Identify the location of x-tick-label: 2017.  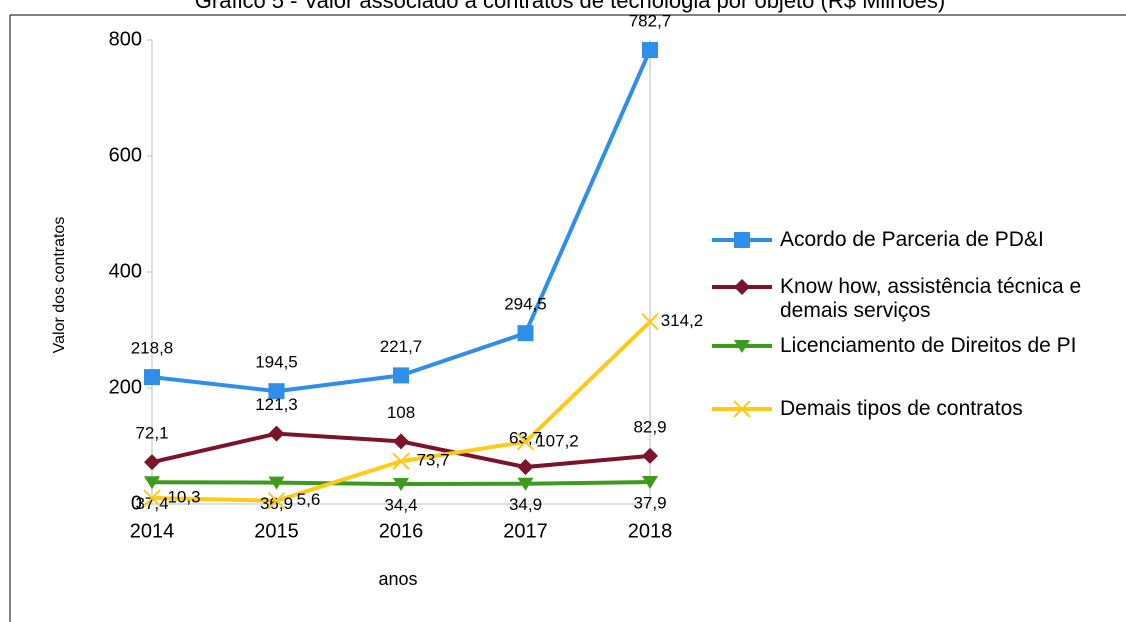
(525, 531).